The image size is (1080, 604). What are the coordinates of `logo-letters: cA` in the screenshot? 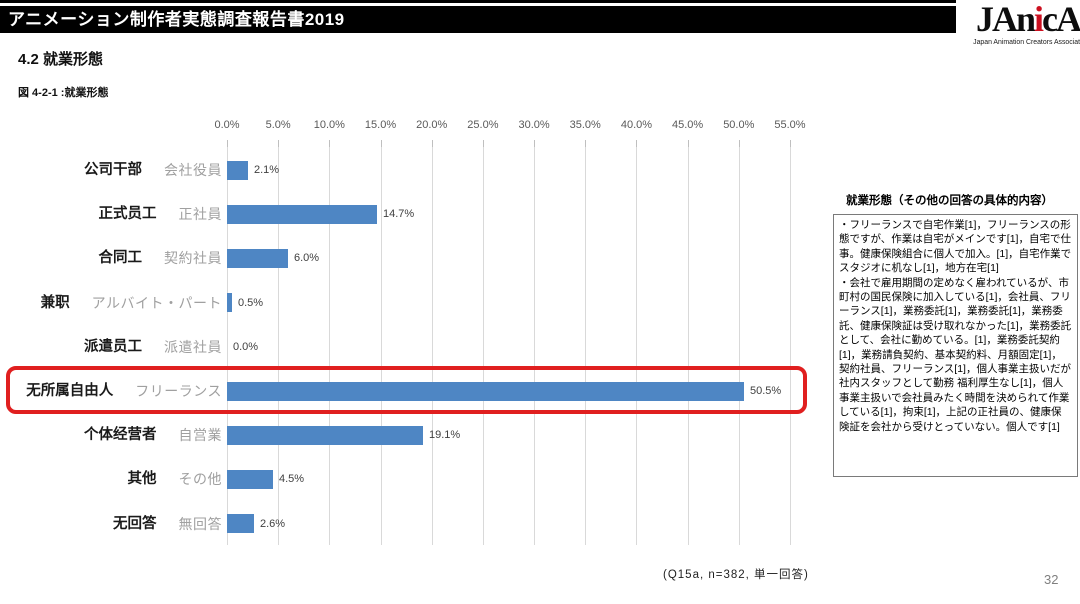 It's located at (1061, 19).